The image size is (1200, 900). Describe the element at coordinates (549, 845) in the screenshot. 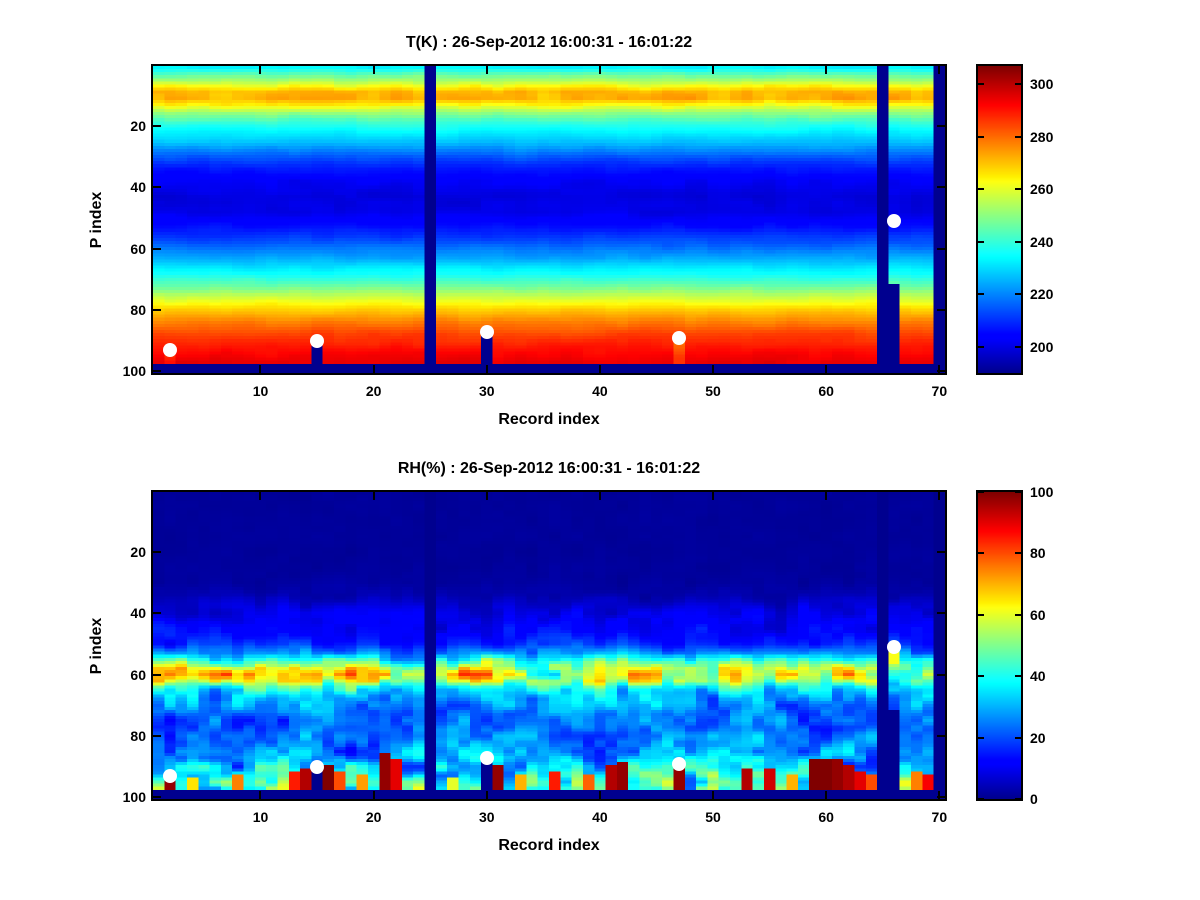

I see `humidity-x-axis-label: Record index` at that location.